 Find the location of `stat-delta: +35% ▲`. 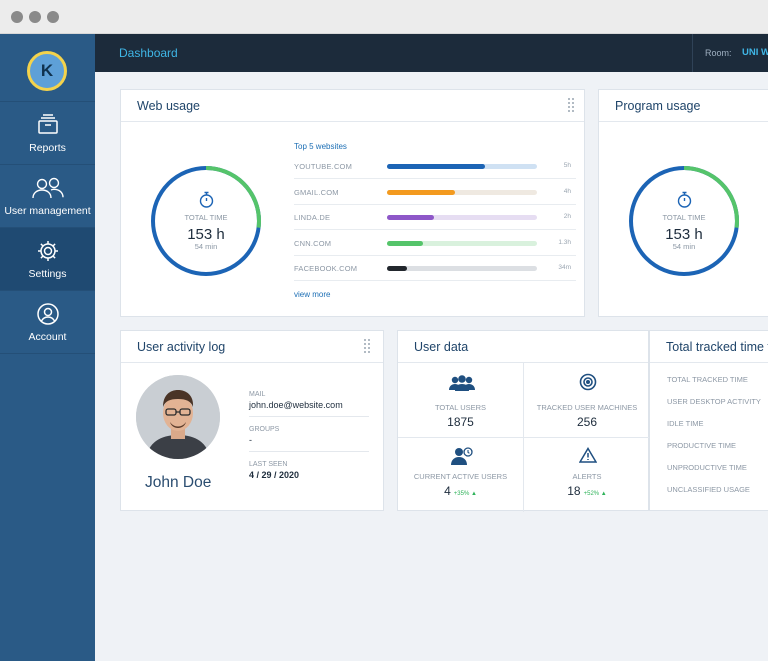

stat-delta: +35% ▲ is located at coordinates (465, 494).